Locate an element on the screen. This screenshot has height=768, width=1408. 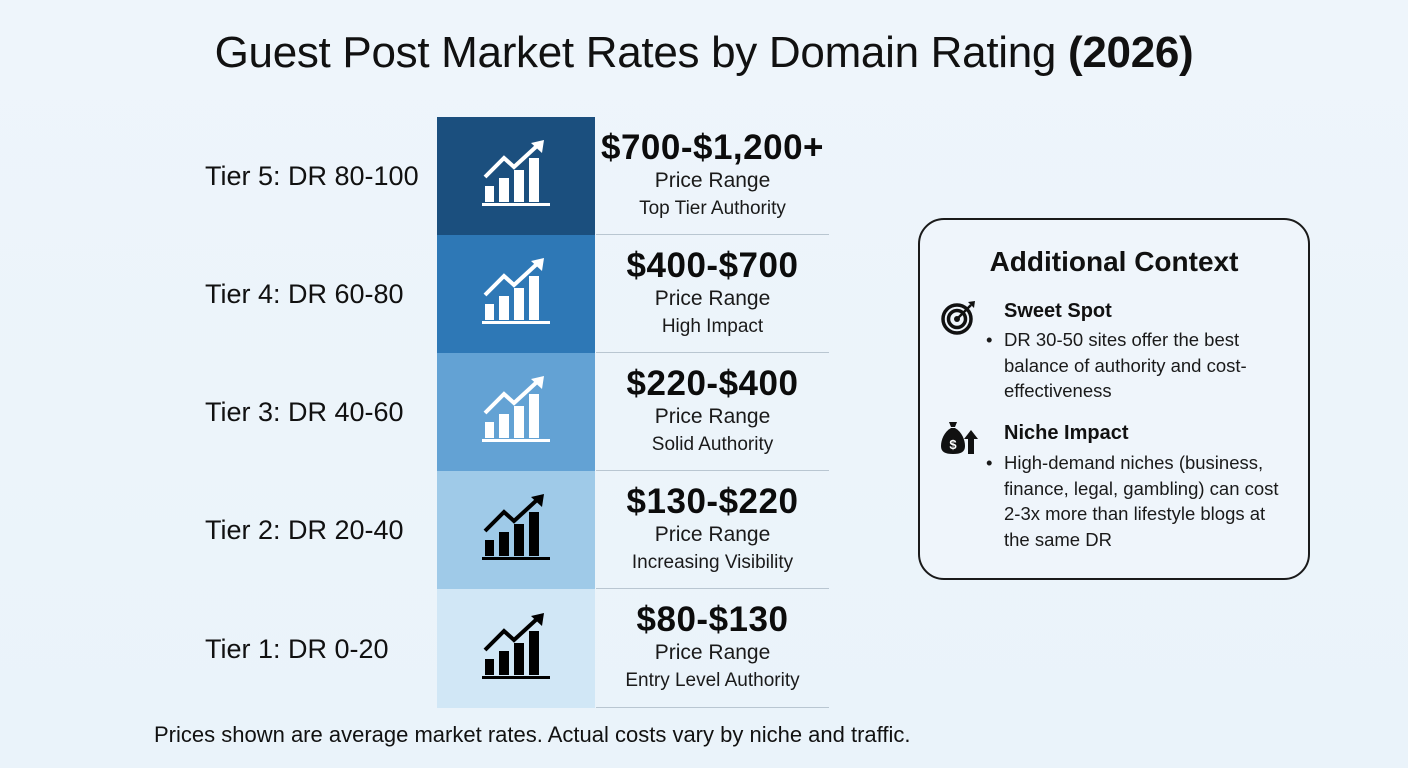
tier-5-price-sub: Price Range is located at coordinates (712, 180).